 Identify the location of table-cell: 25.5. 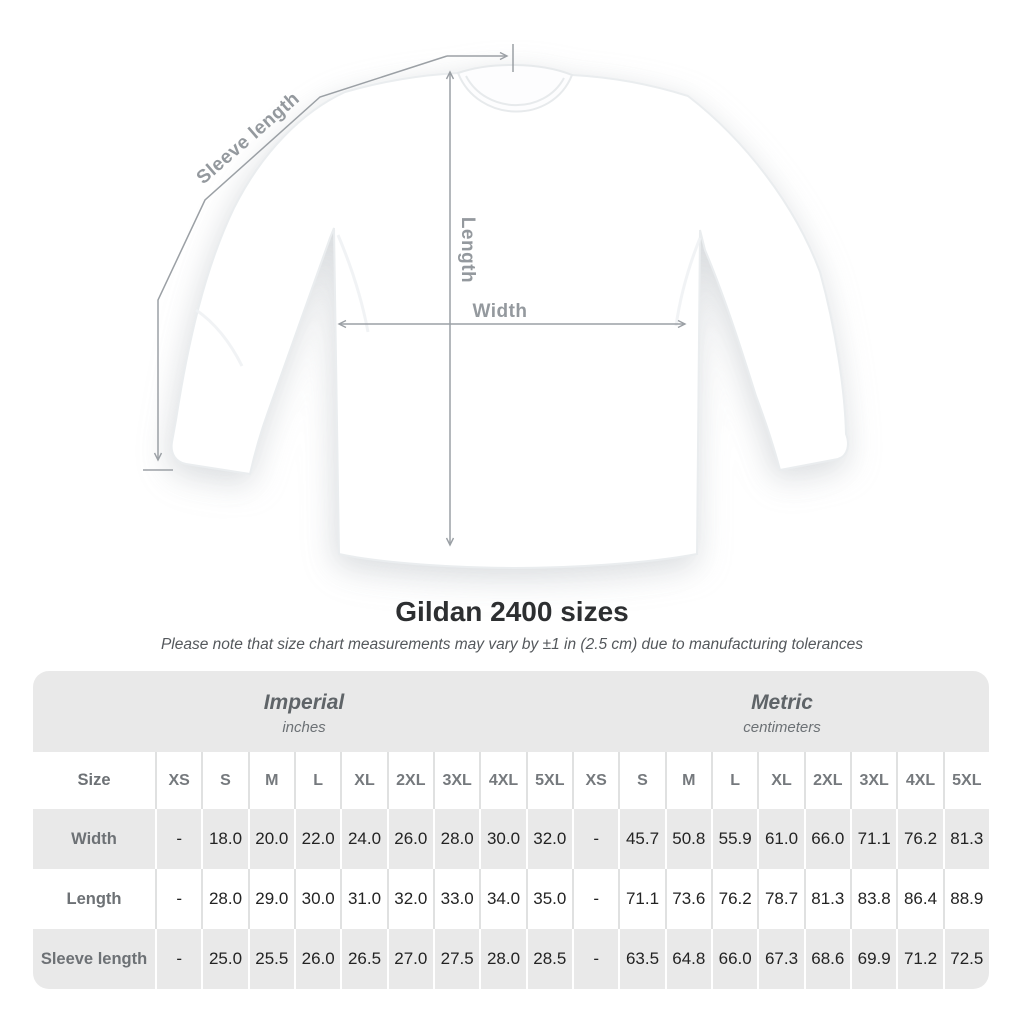
(270, 959).